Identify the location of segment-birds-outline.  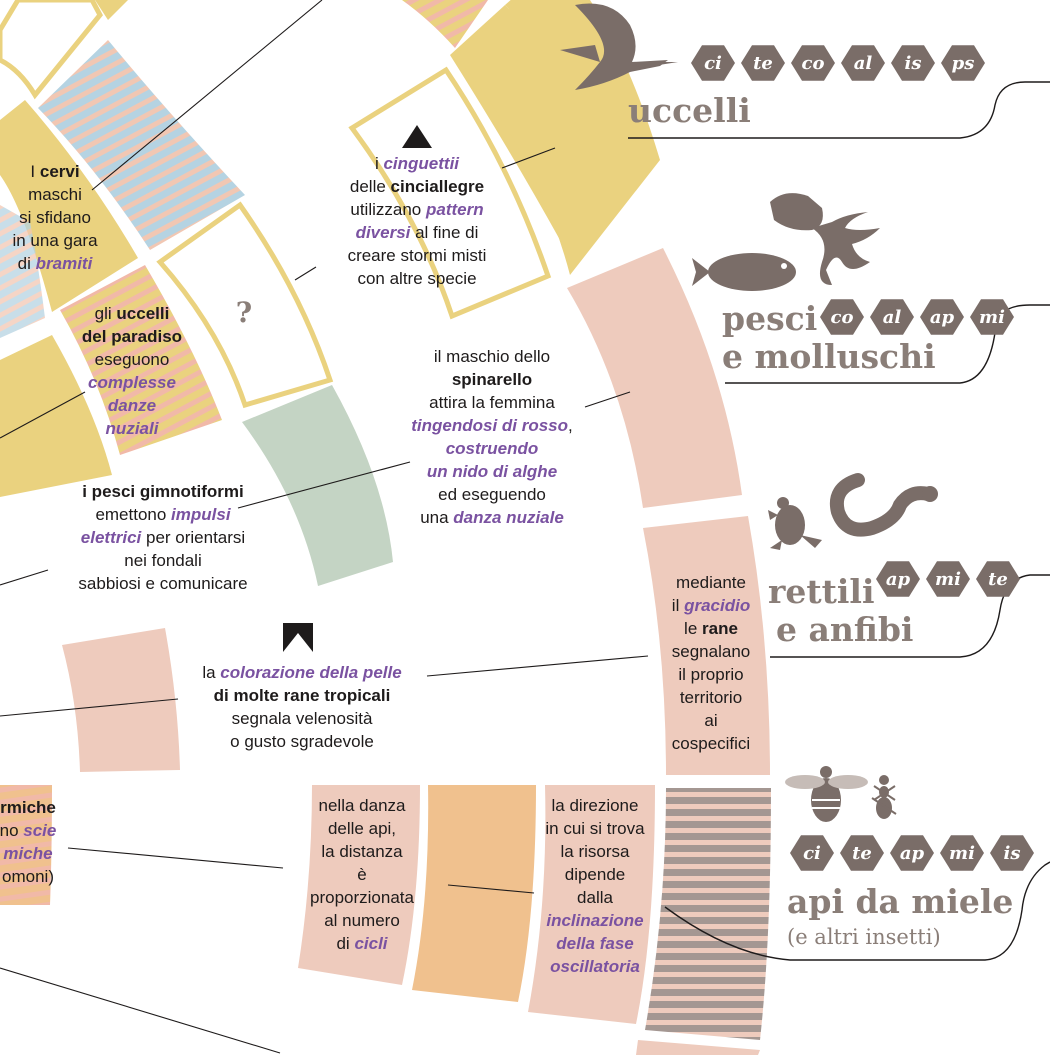
(450, 193).